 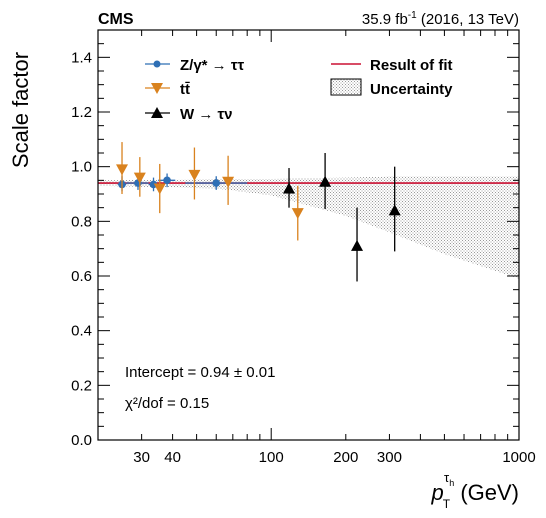 What do you see at coordinates (200, 372) in the screenshot?
I see `intercept-annotation: Intercept = 0.94 ± 0.01` at bounding box center [200, 372].